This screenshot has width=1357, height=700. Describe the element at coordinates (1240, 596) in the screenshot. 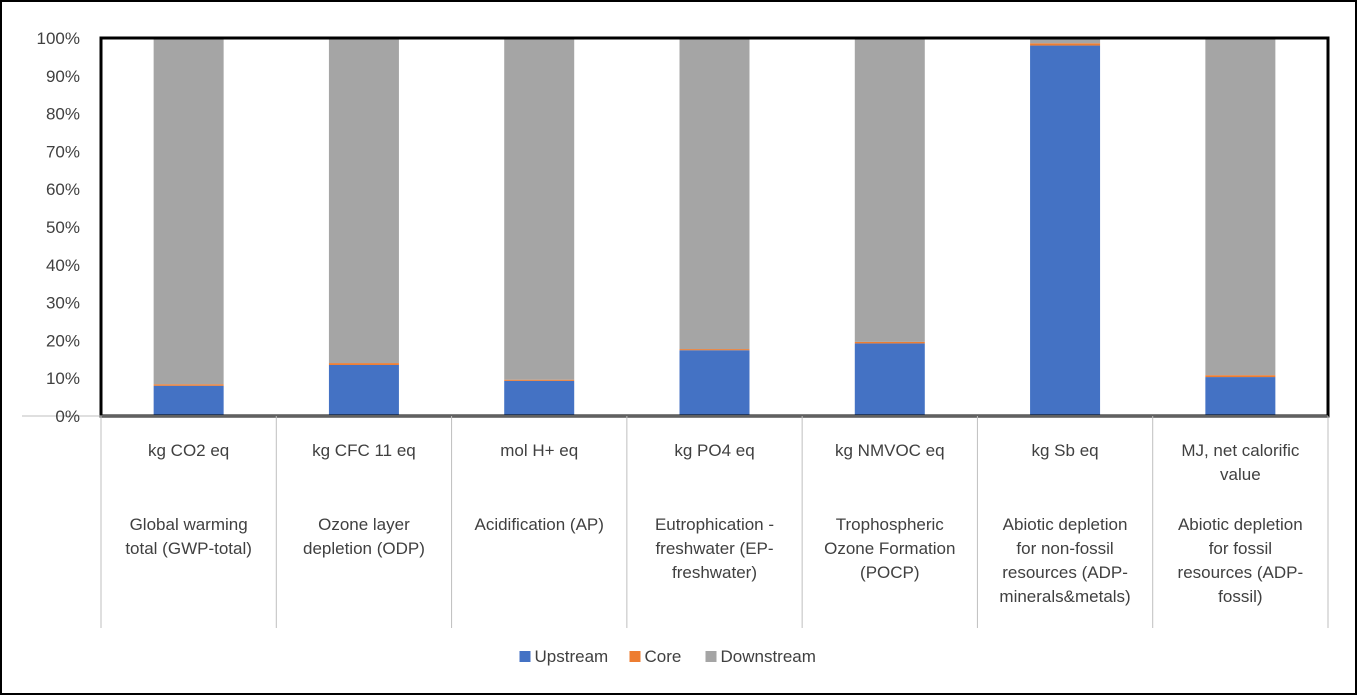

I see `category-name-line: fossil)` at that location.